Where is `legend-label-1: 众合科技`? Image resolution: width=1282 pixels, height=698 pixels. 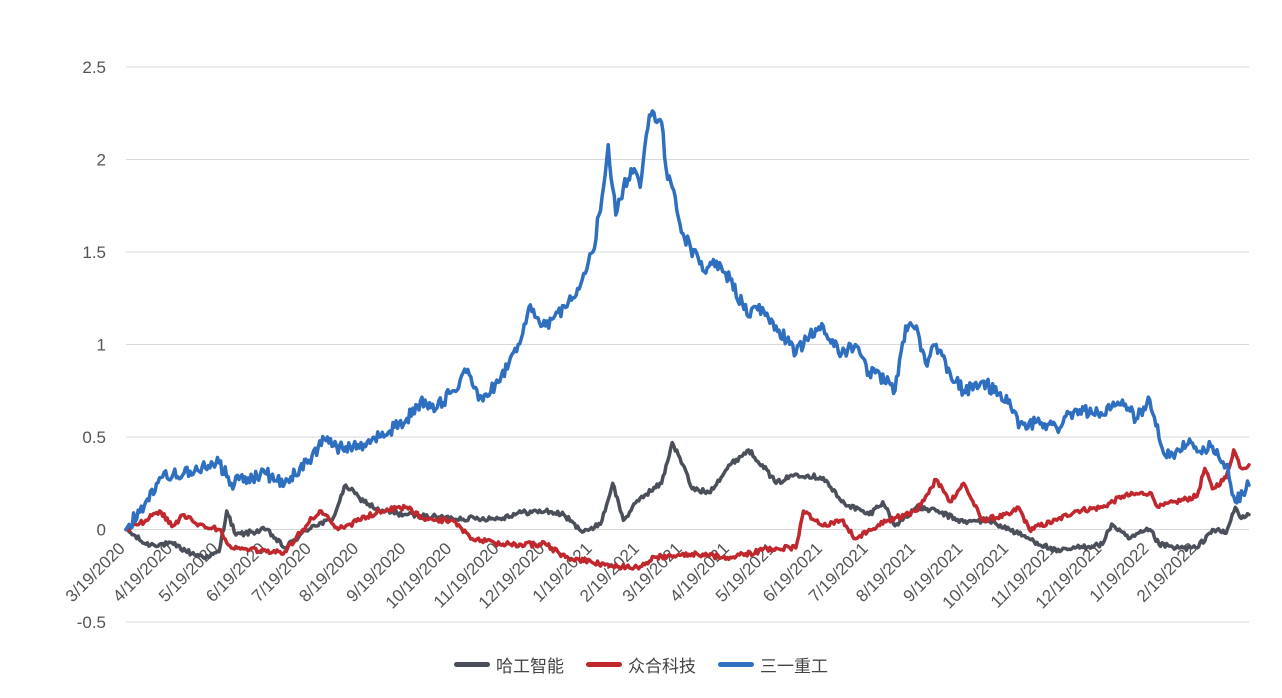
legend-label-1: 众合科技 is located at coordinates (662, 666).